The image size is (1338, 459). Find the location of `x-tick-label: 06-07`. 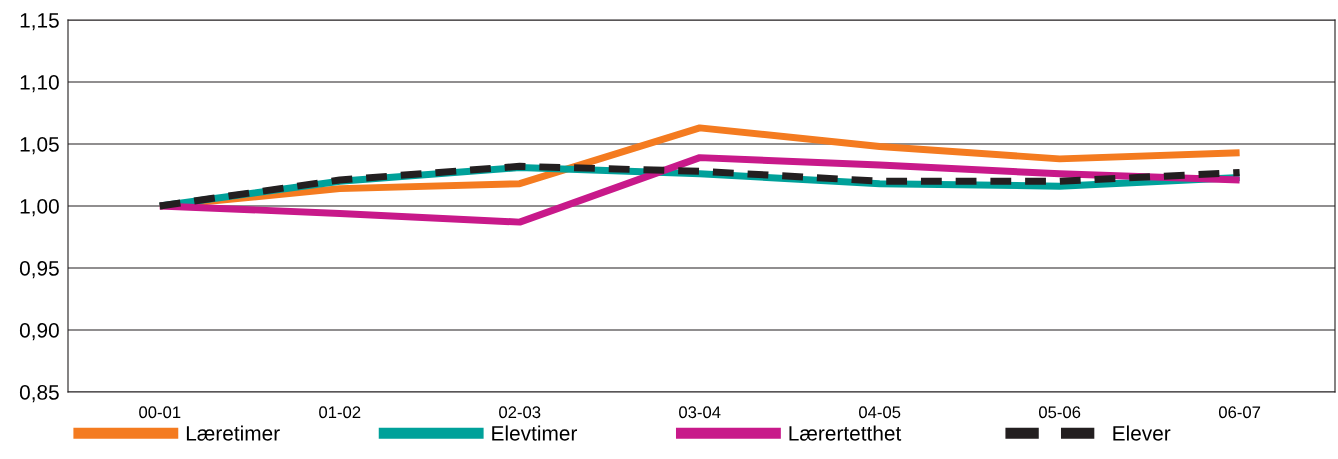

x-tick-label: 06-07 is located at coordinates (1239, 412).